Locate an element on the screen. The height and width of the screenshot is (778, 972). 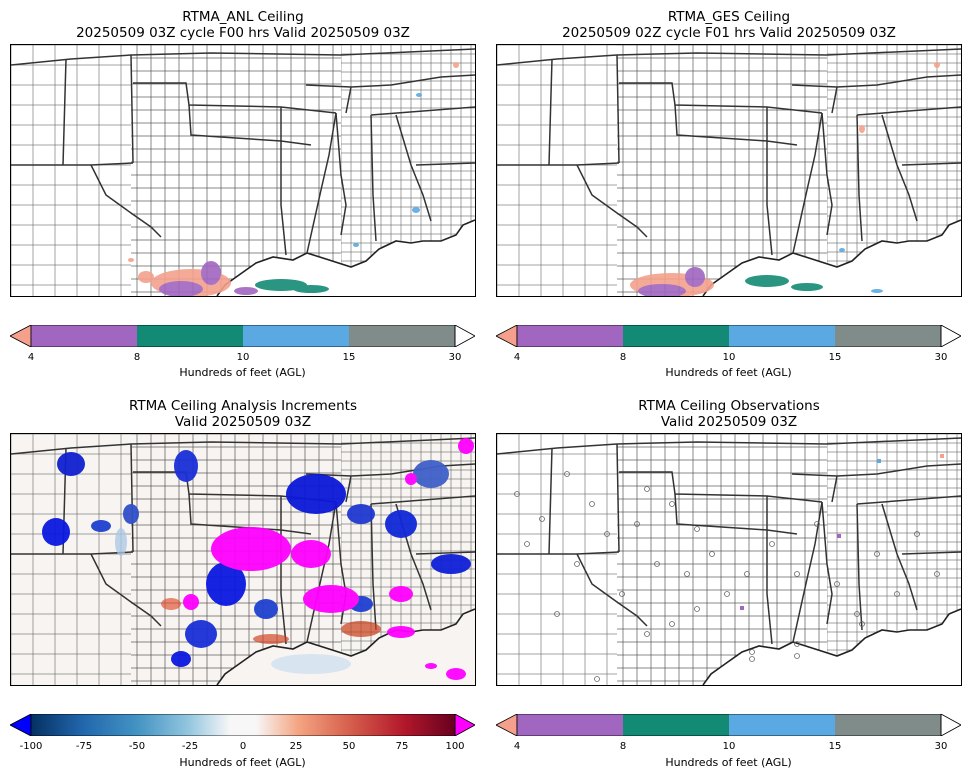
colorbar-ceiling-ges is located at coordinates (728, 336).